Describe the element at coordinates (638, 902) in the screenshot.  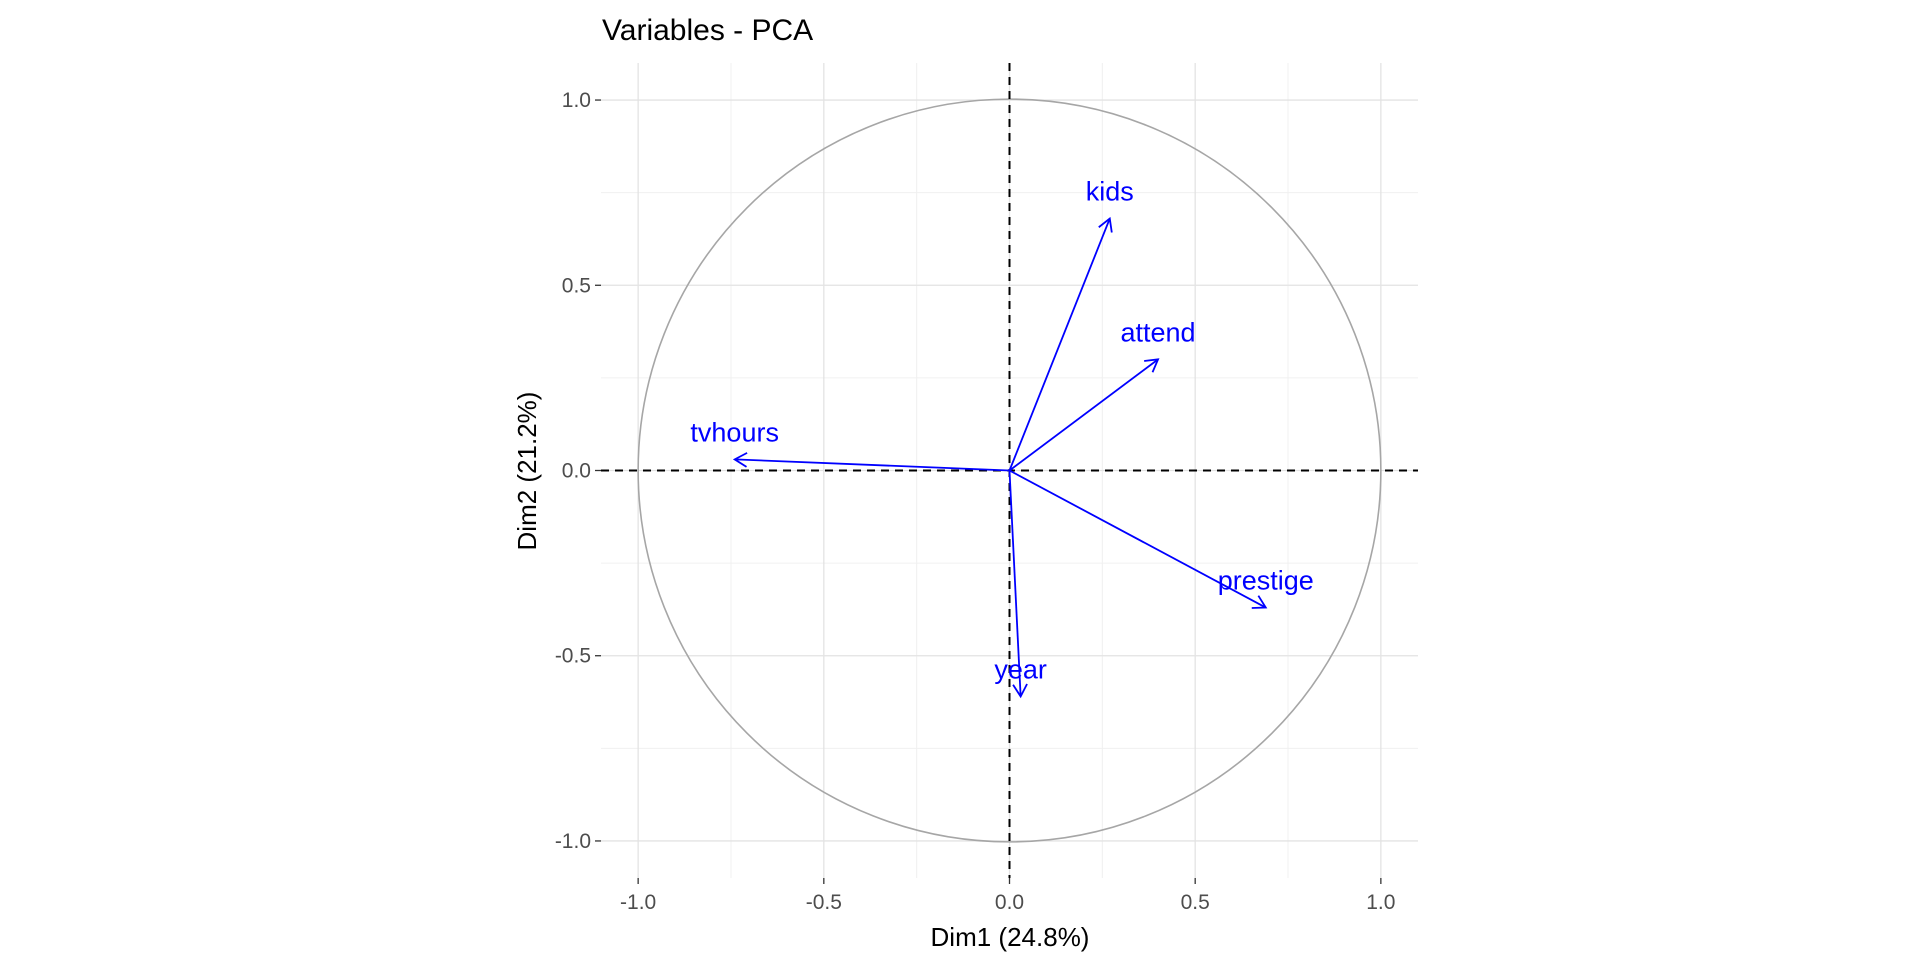
I see `x-tick-label: -1.0` at that location.